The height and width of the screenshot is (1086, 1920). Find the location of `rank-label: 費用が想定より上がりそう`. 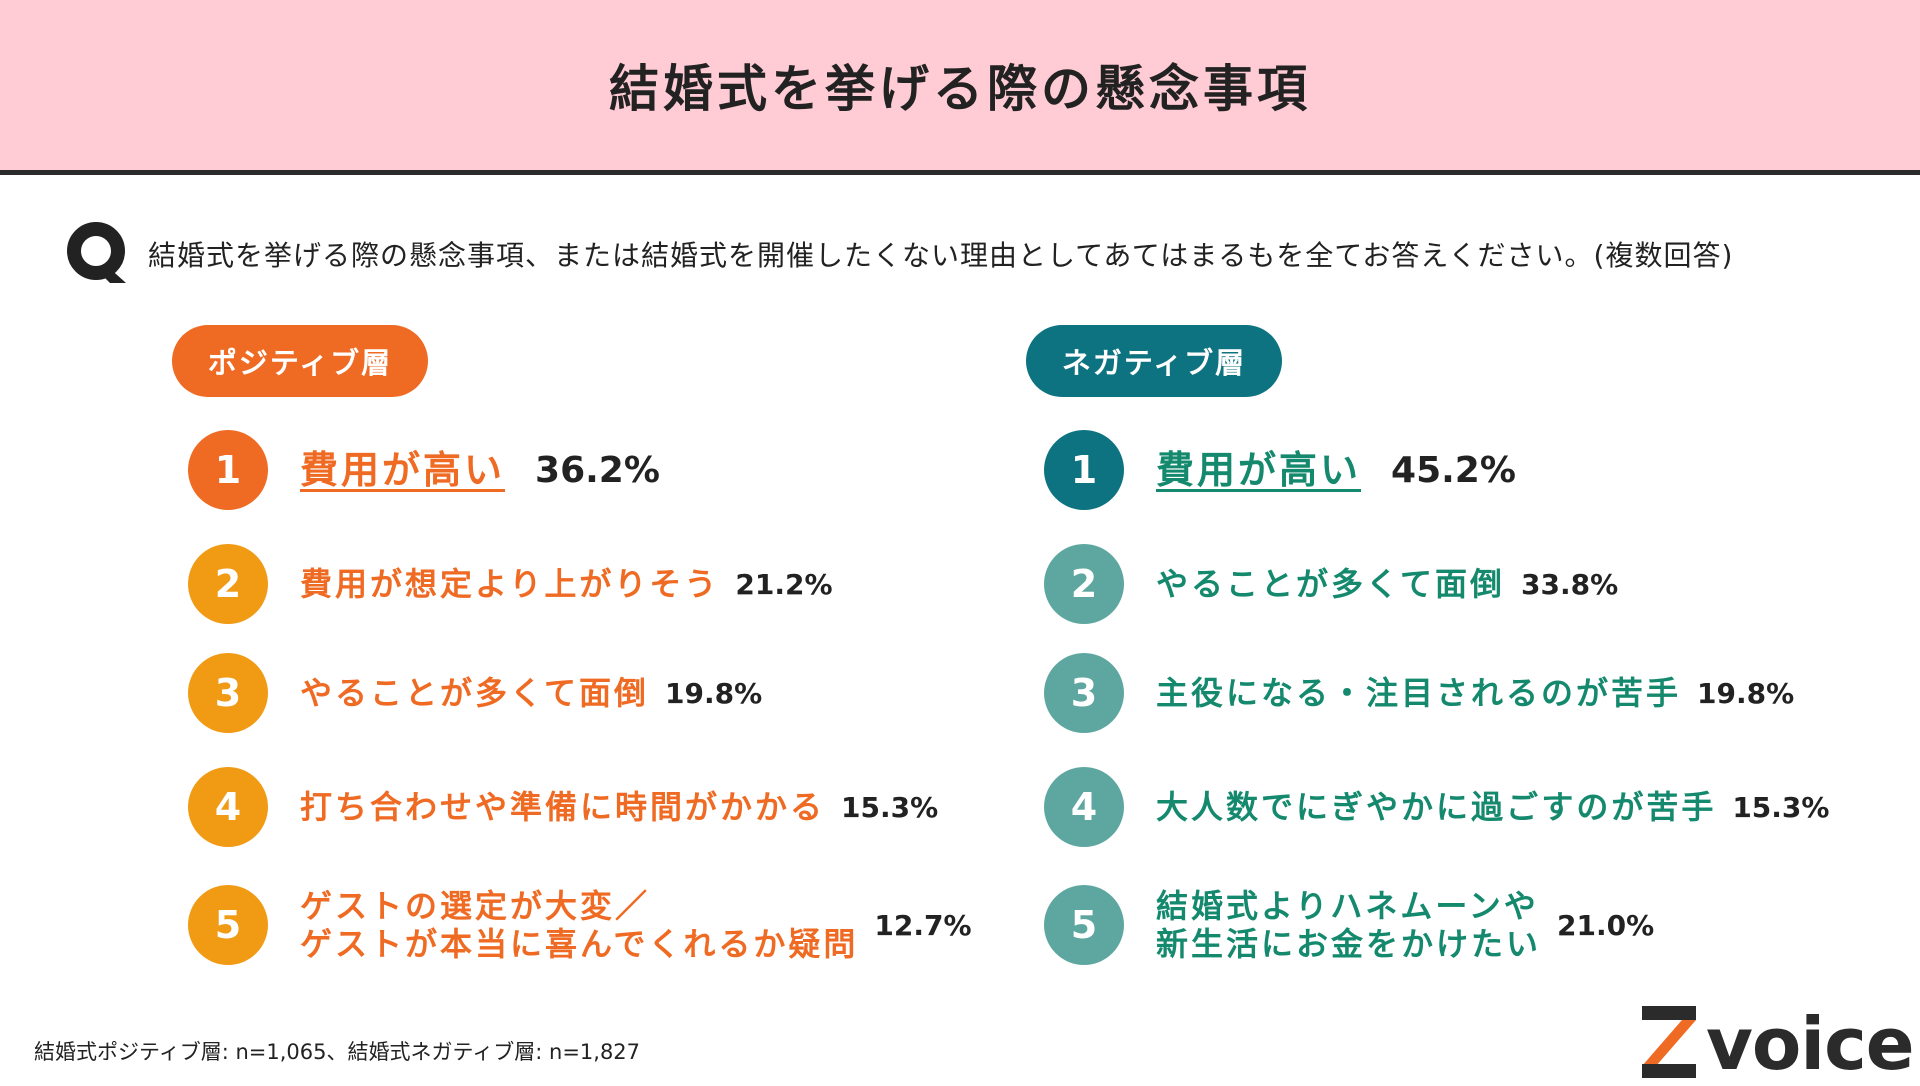

rank-label: 費用が想定より上がりそう is located at coordinates (510, 584).